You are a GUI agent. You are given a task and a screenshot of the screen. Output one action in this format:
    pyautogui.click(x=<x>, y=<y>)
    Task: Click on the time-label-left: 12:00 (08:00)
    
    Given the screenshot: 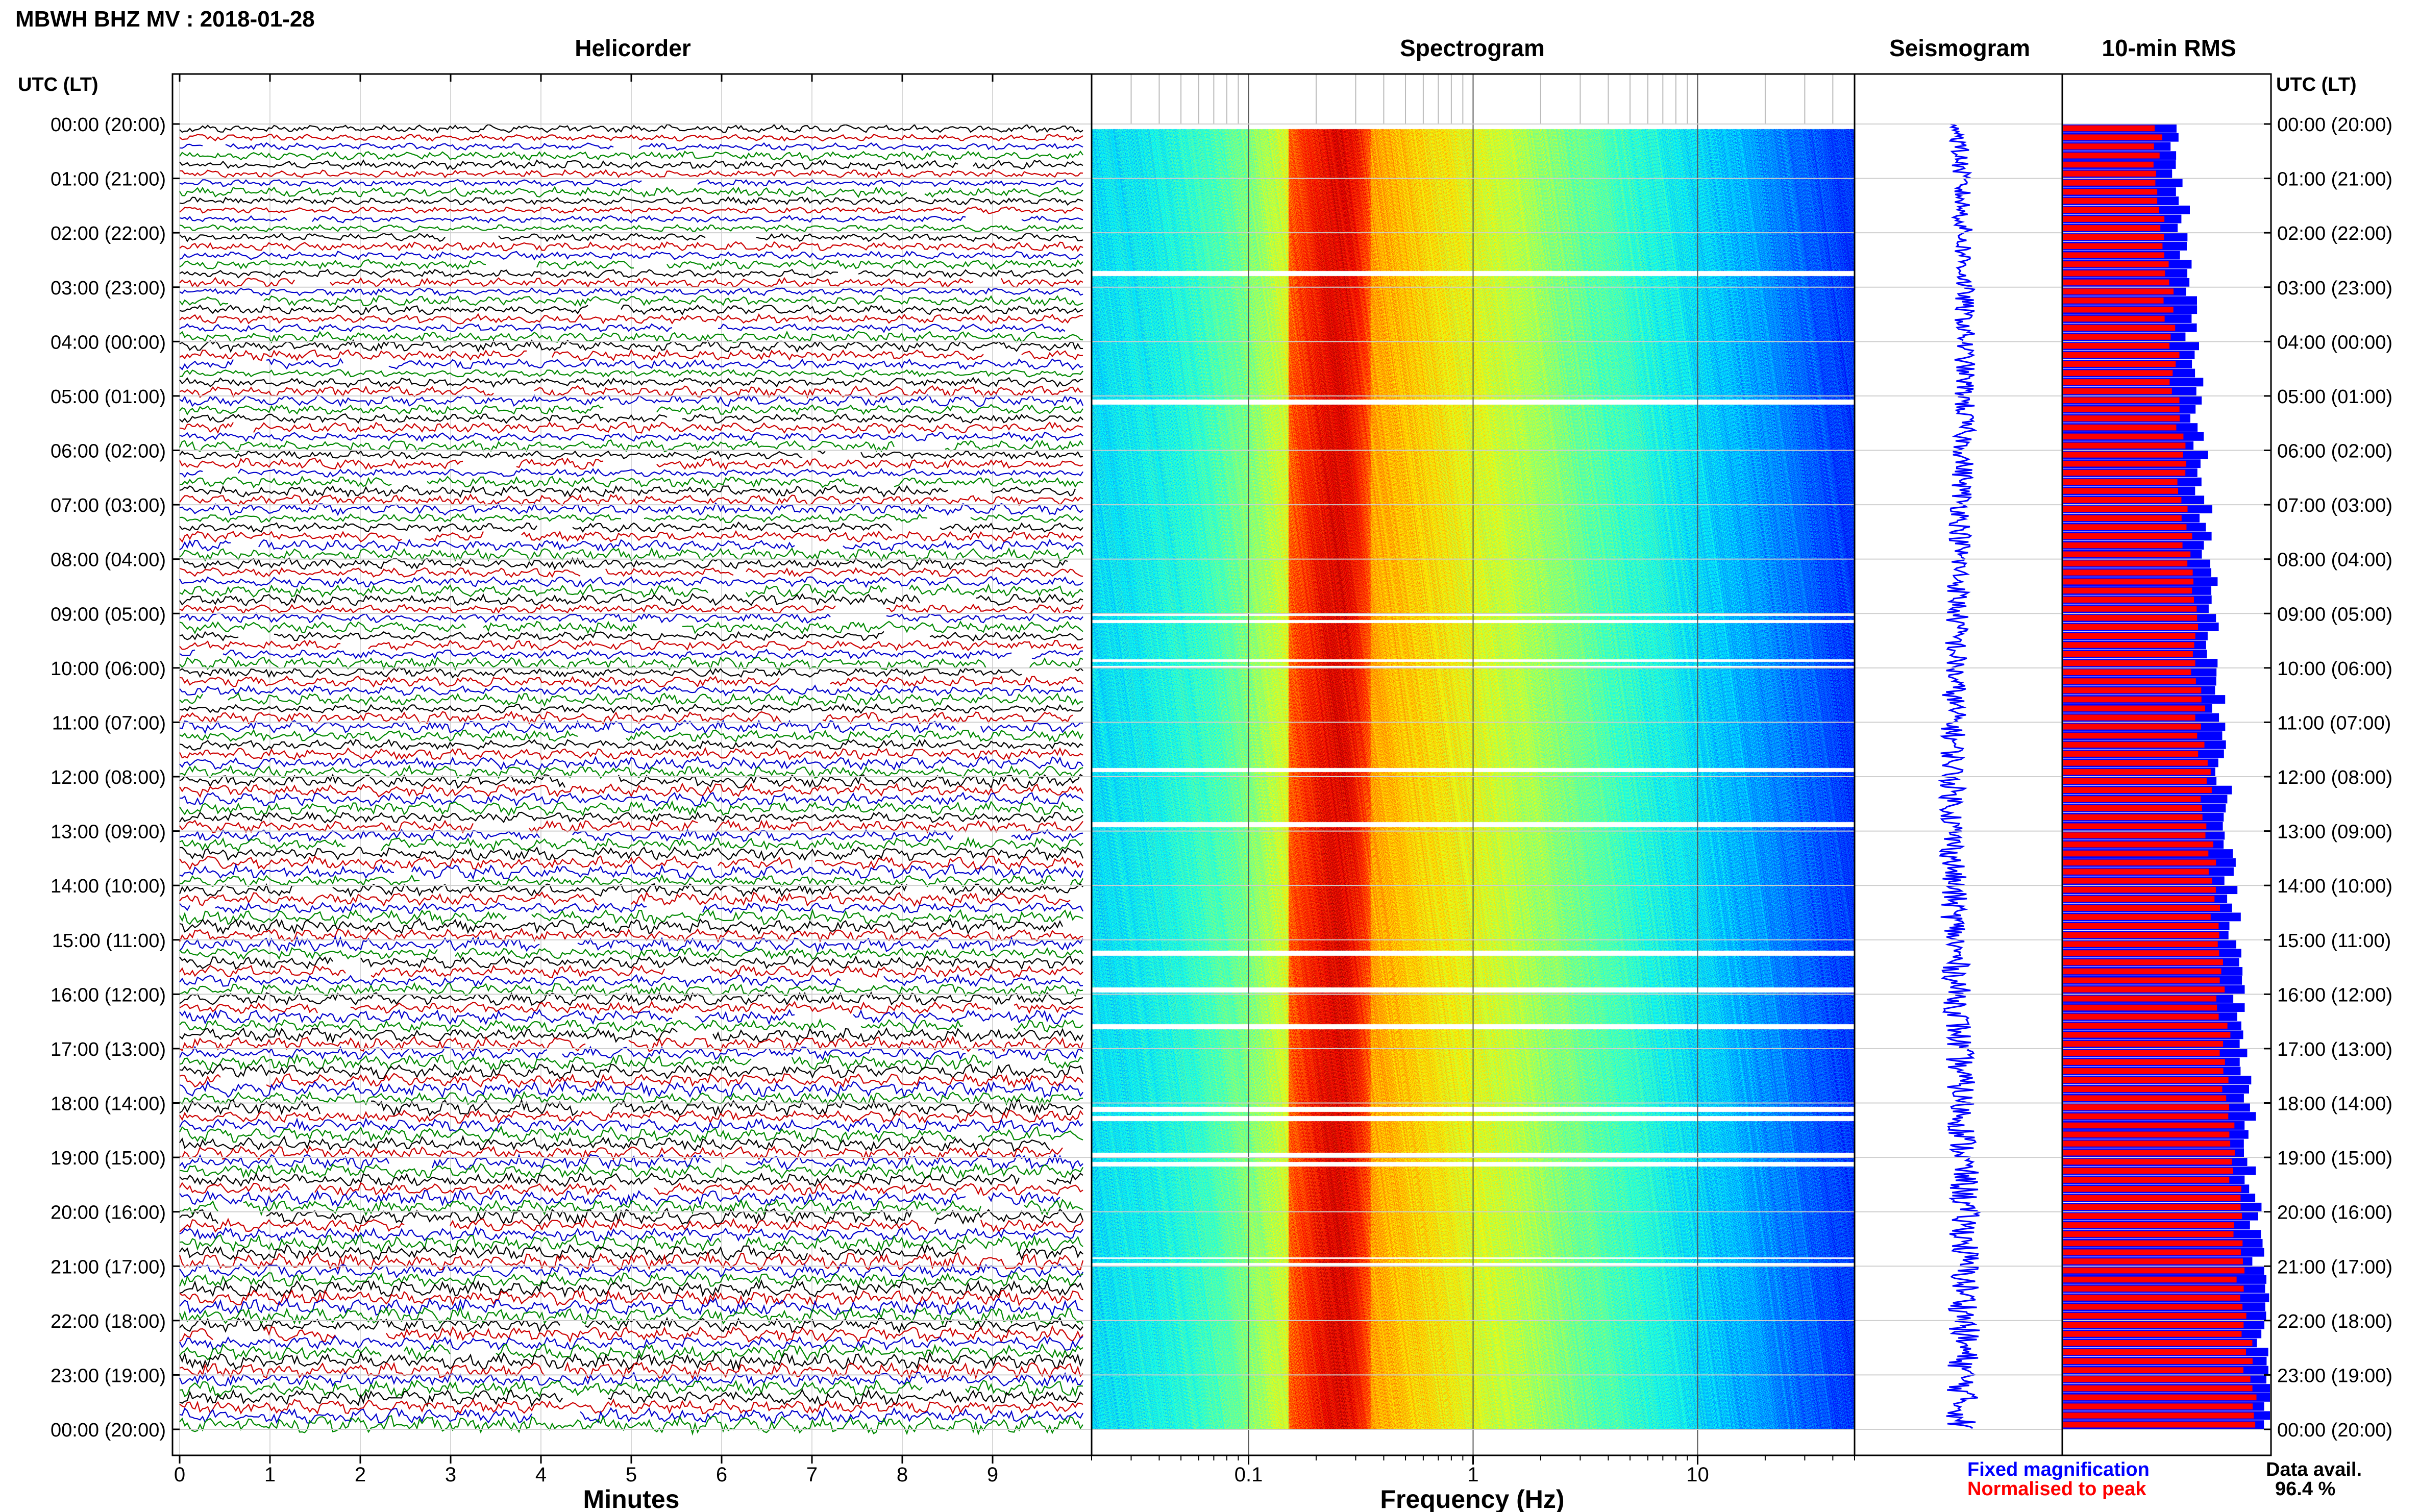 What is the action you would take?
    pyautogui.click(x=108, y=777)
    